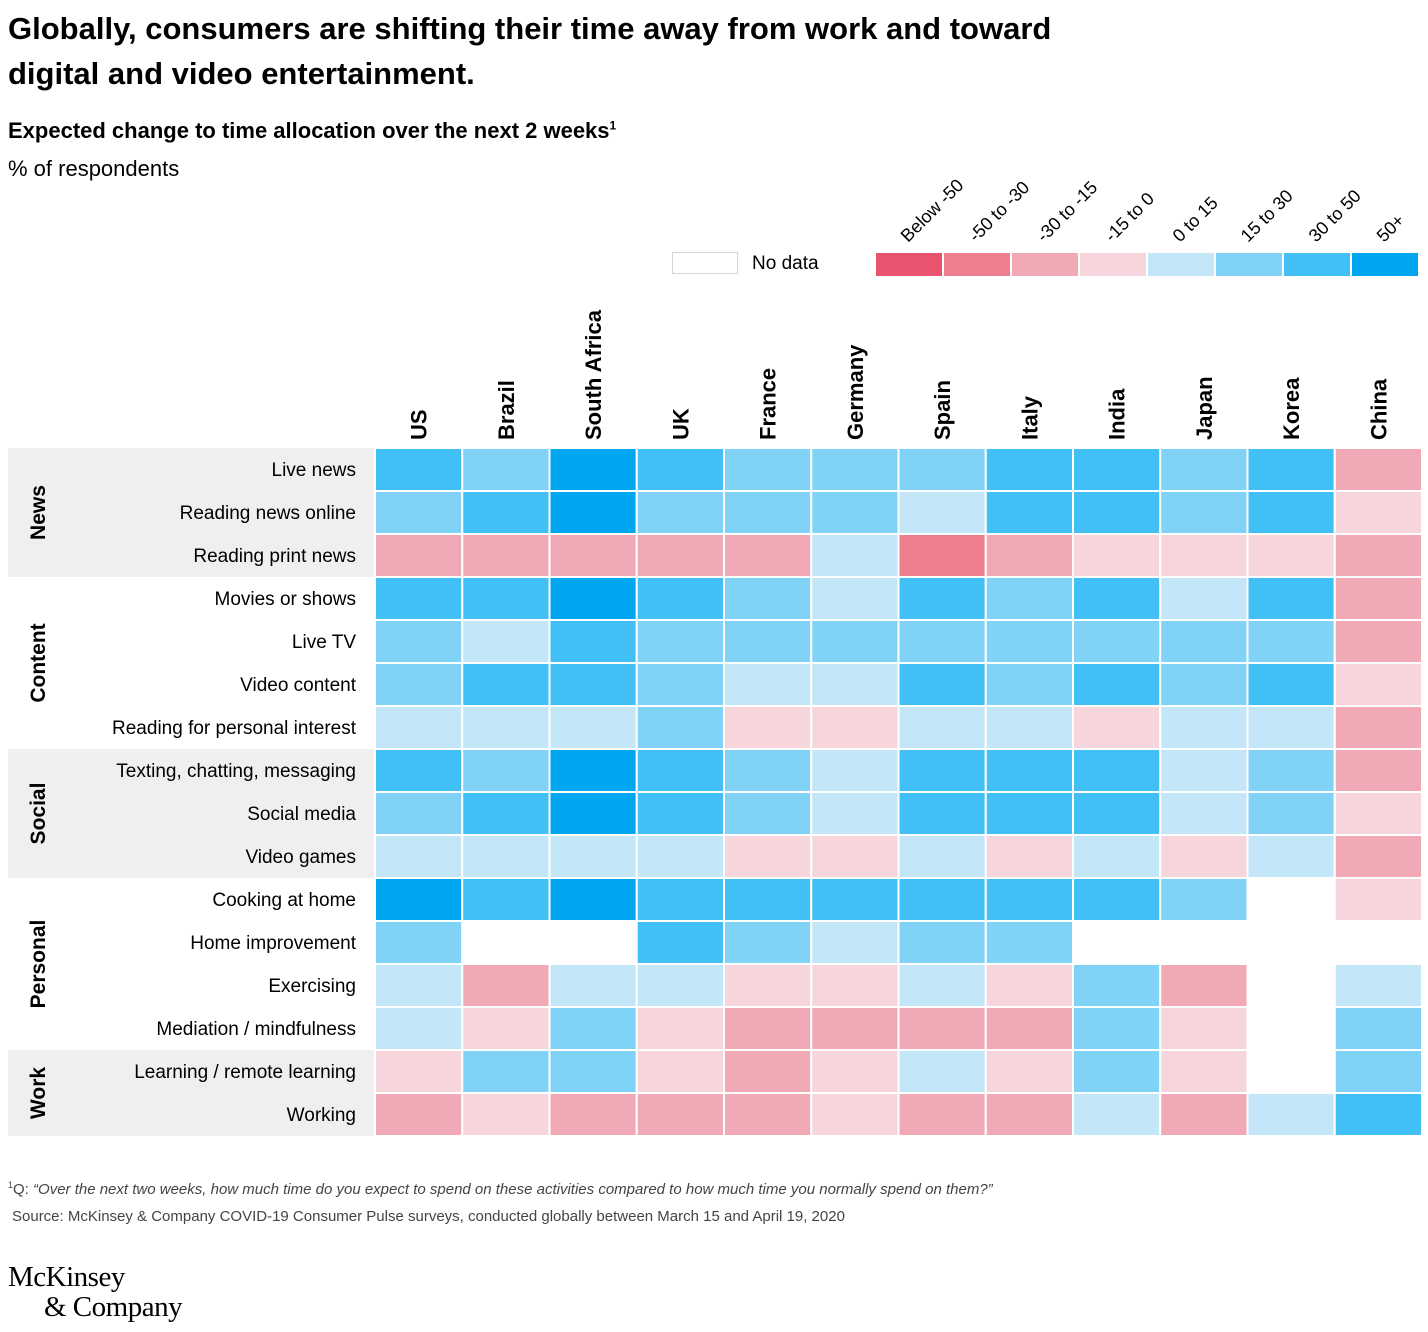 The width and height of the screenshot is (1428, 1332). Describe the element at coordinates (284, 900) in the screenshot. I see `row-label-cooking-at-home: Cooking at home` at that location.